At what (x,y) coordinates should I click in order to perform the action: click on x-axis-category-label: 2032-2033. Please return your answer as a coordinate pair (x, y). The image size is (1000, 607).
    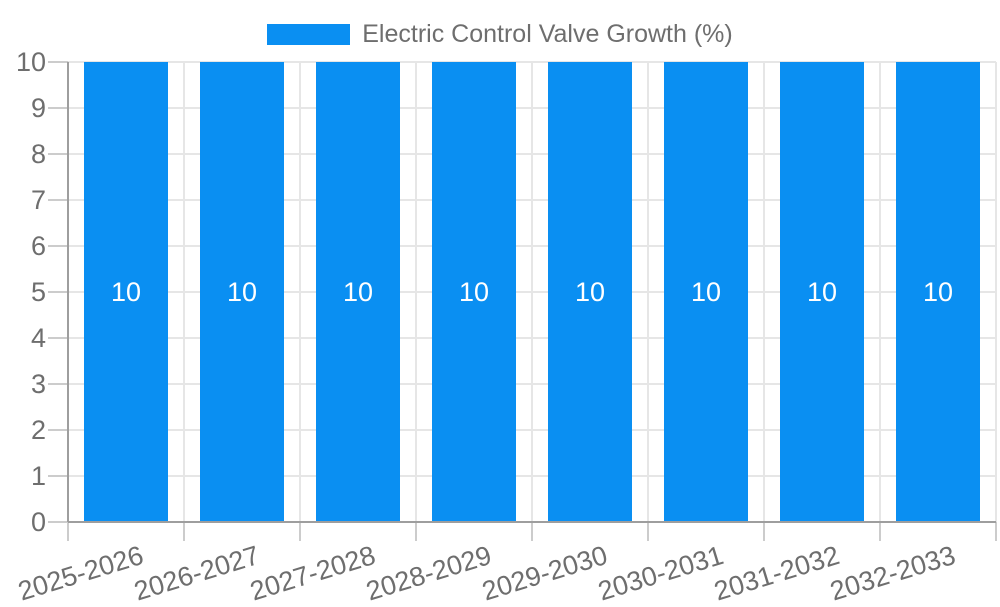
    Looking at the image, I should click on (892, 573).